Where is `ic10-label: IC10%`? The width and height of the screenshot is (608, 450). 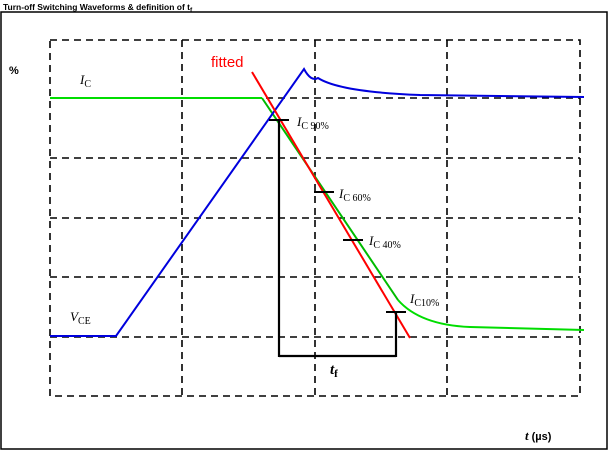 ic10-label: IC10% is located at coordinates (424, 300).